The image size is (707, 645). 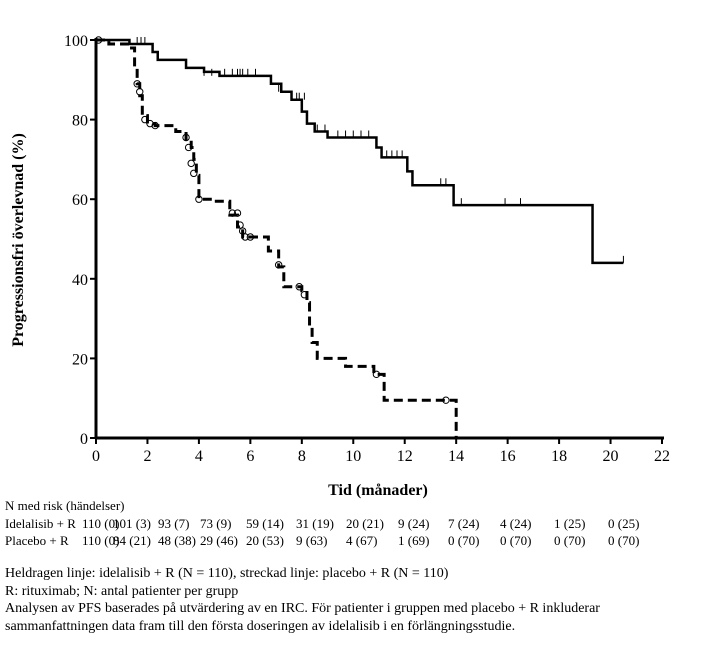 What do you see at coordinates (353, 456) in the screenshot?
I see `x-tick-label: 10` at bounding box center [353, 456].